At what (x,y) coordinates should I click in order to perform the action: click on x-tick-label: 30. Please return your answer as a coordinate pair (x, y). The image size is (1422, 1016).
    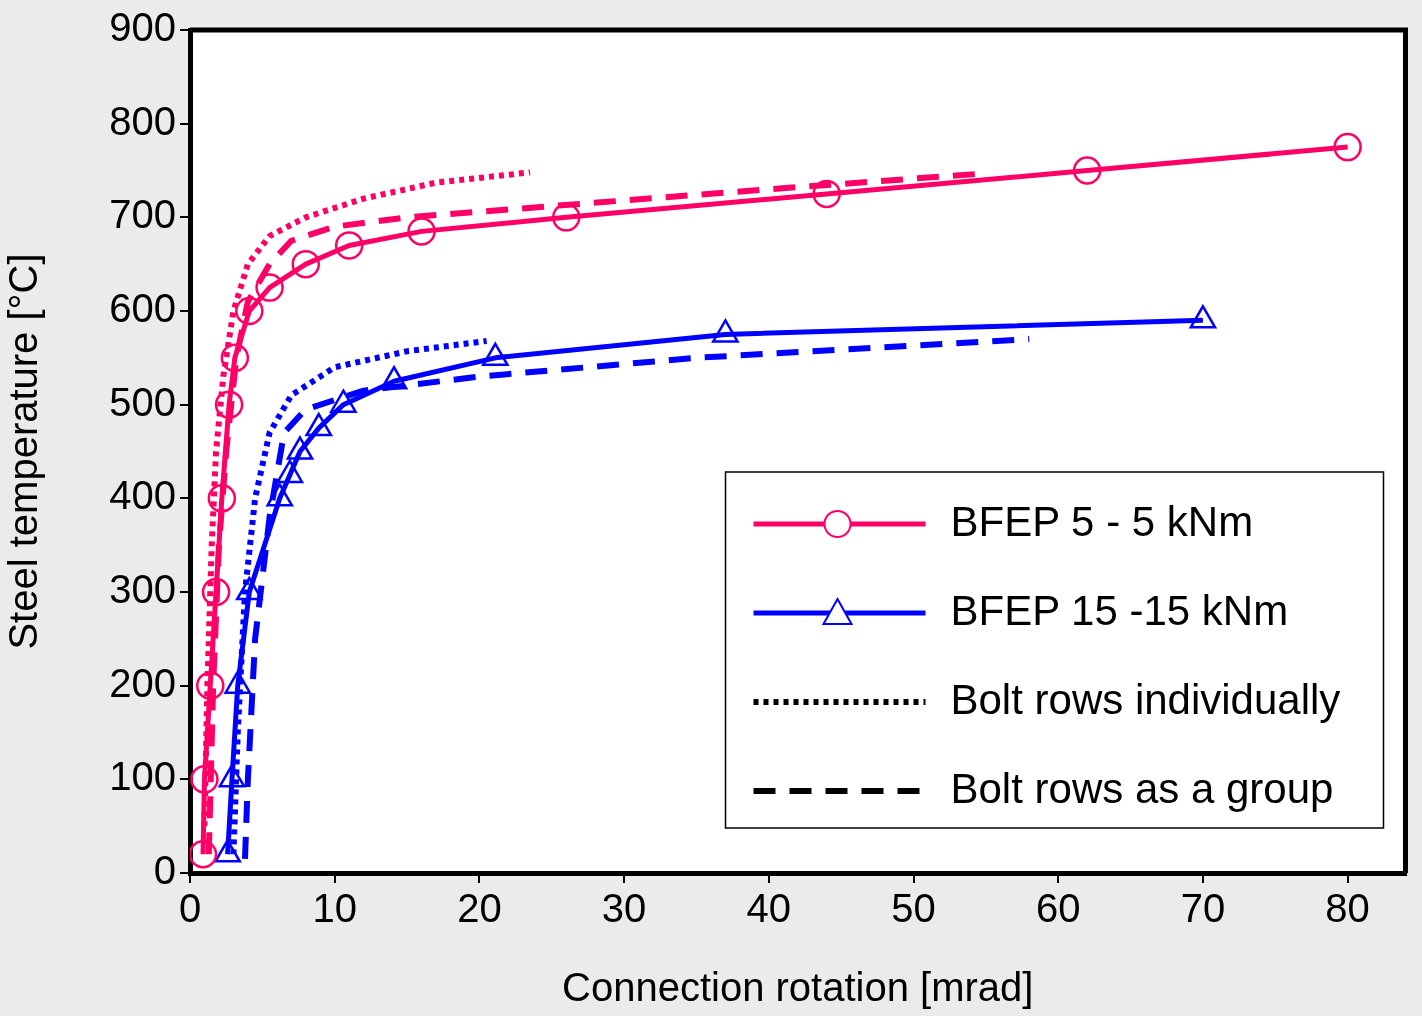
    Looking at the image, I should click on (624, 908).